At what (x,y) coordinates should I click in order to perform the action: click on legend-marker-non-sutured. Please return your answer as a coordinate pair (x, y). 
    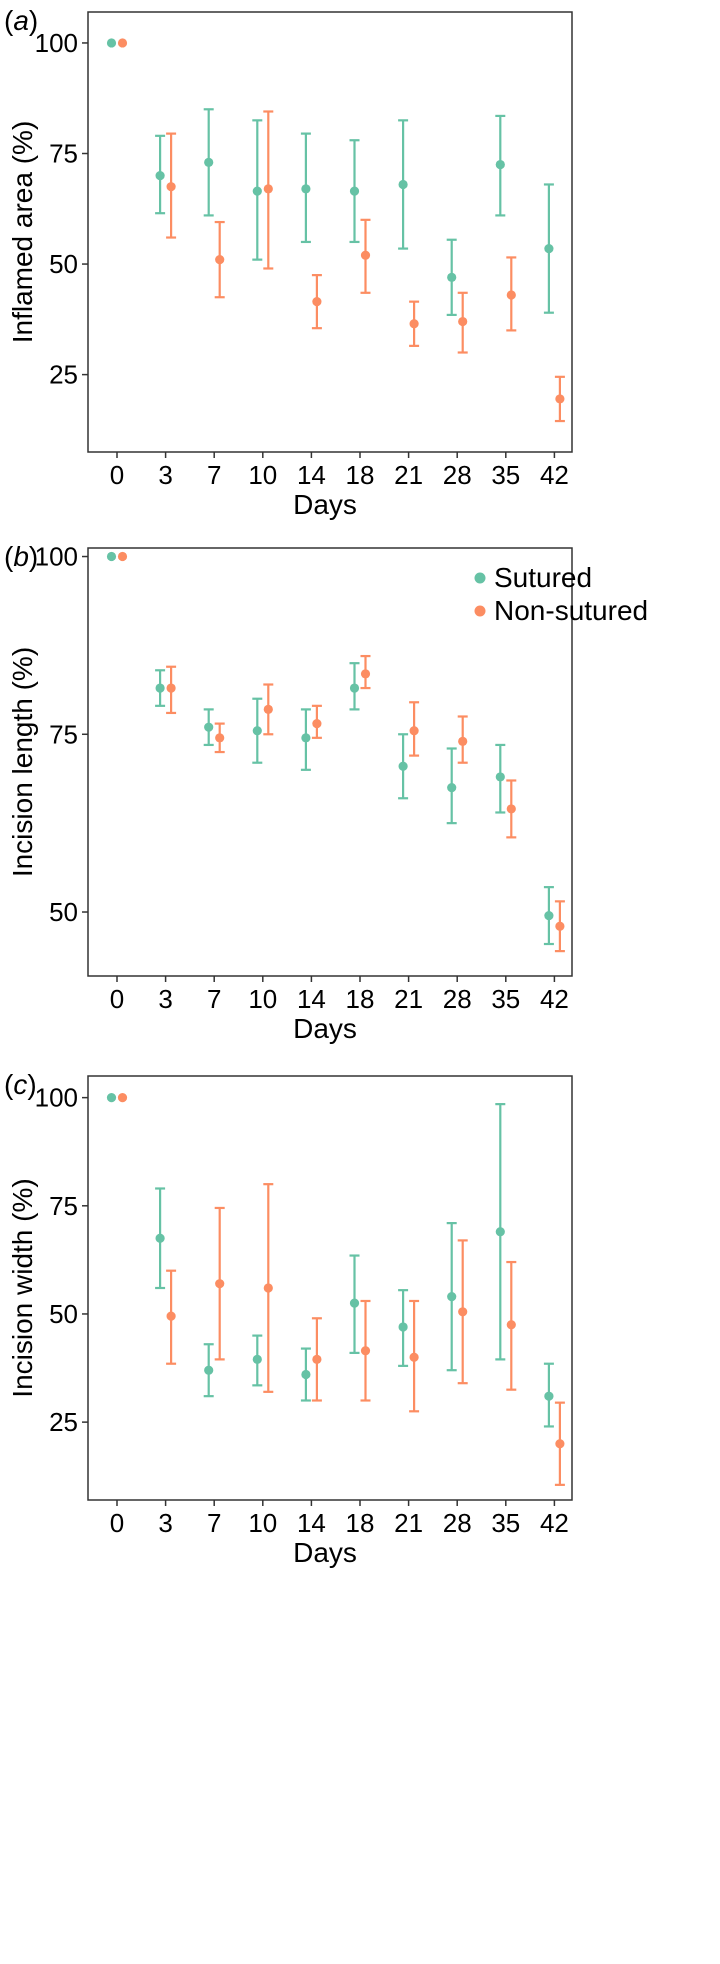
    Looking at the image, I should click on (480, 611).